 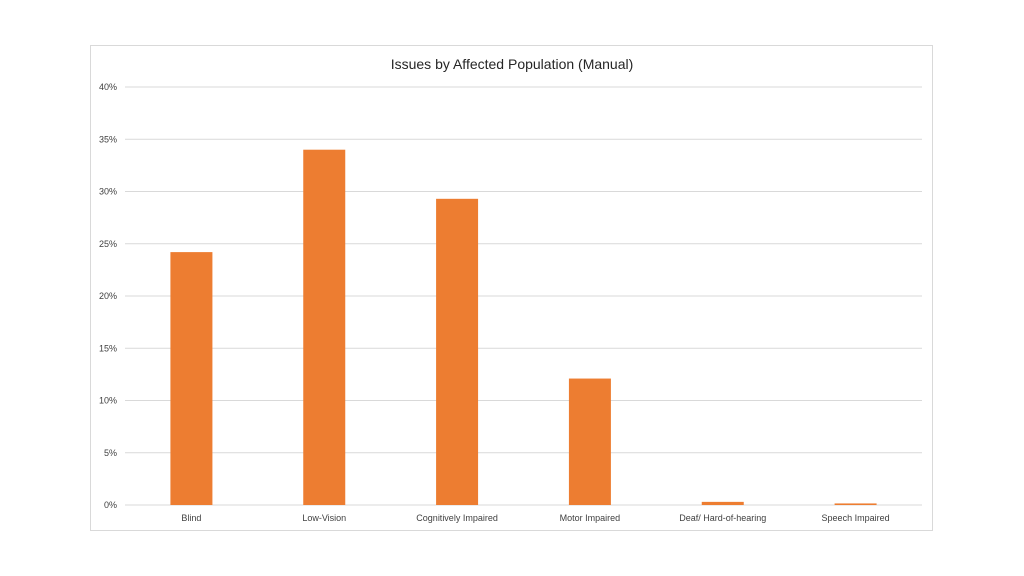 I want to click on y-tick-label: 35%, so click(x=108, y=139).